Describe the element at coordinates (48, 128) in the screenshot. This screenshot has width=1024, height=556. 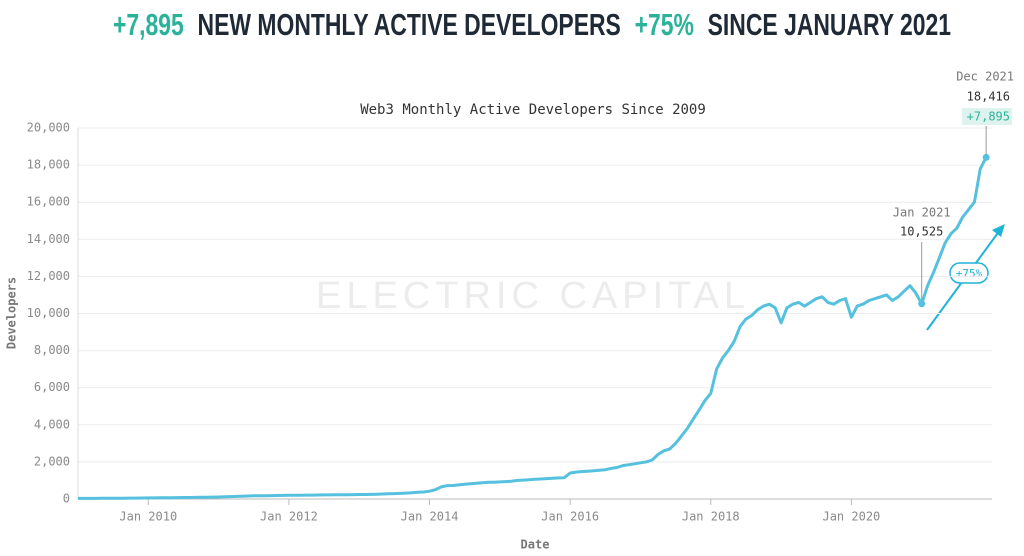
I see `y-tick-label: 20,000` at that location.